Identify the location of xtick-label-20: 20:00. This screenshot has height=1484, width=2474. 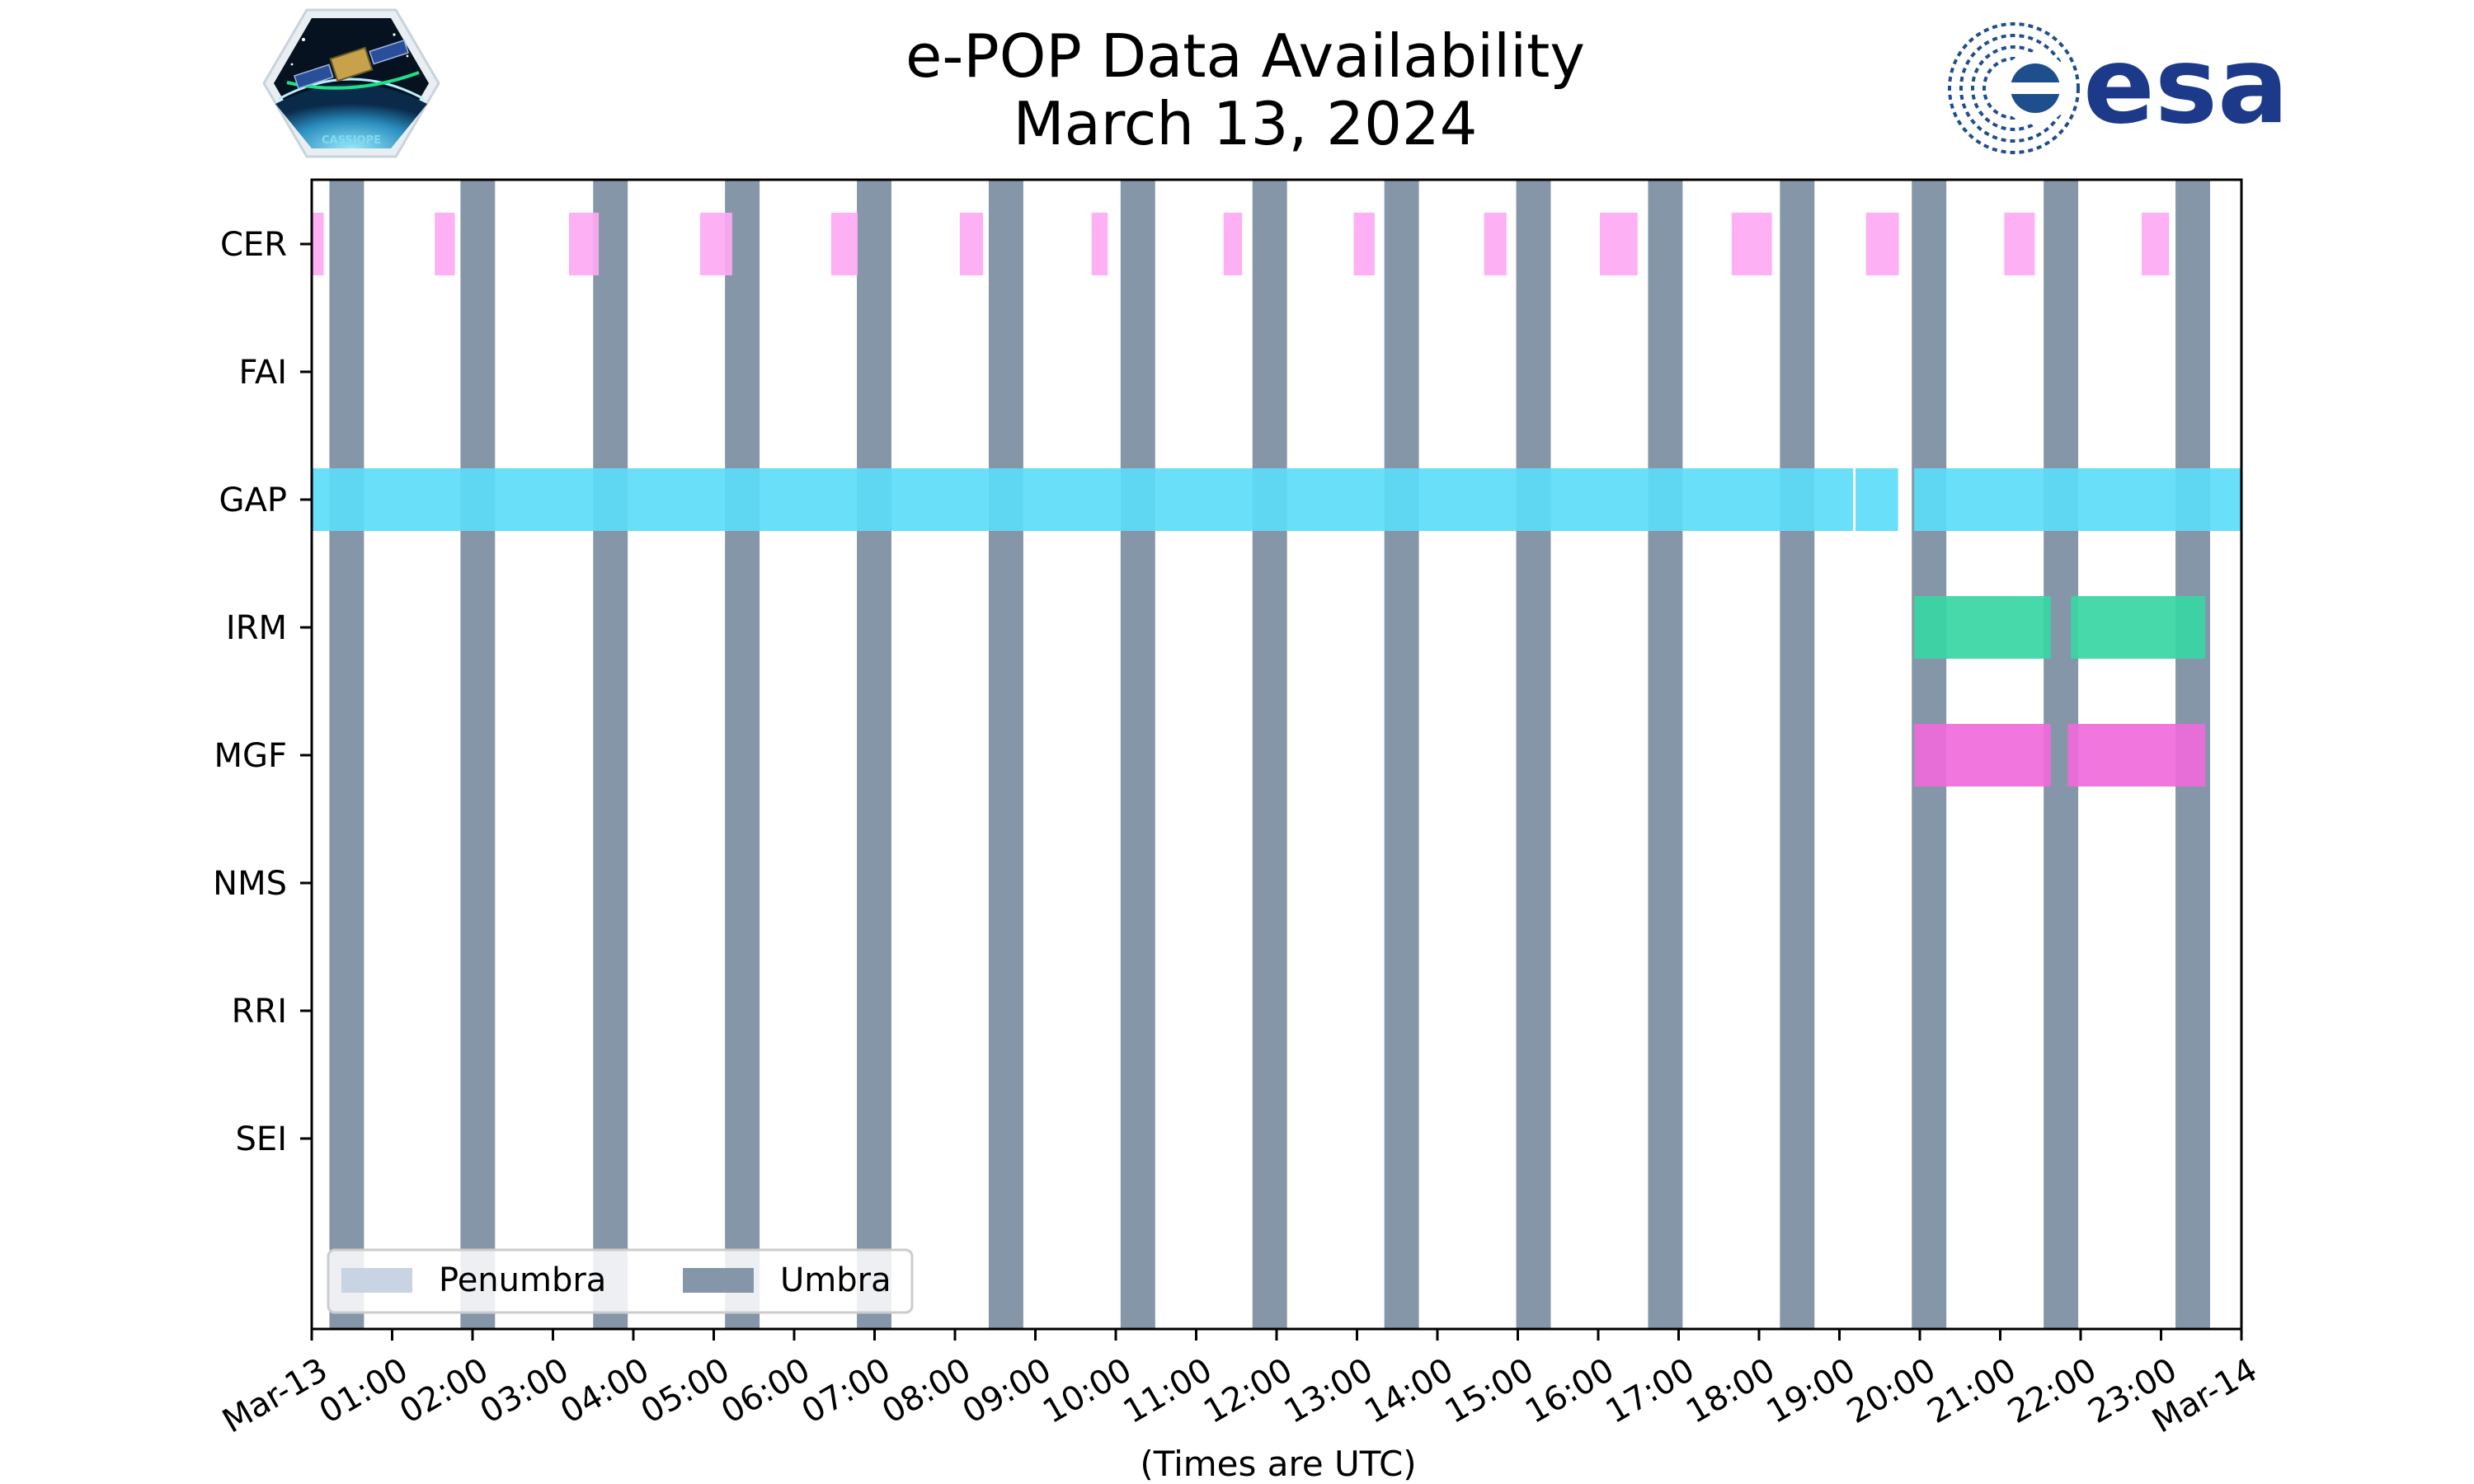
(1891, 1391).